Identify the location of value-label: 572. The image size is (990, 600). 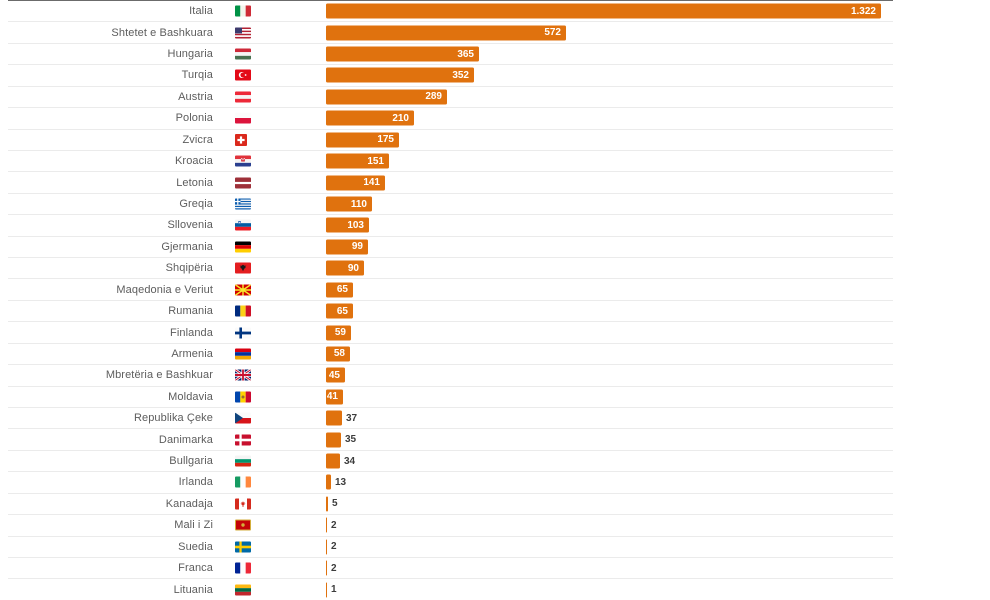
(552, 33).